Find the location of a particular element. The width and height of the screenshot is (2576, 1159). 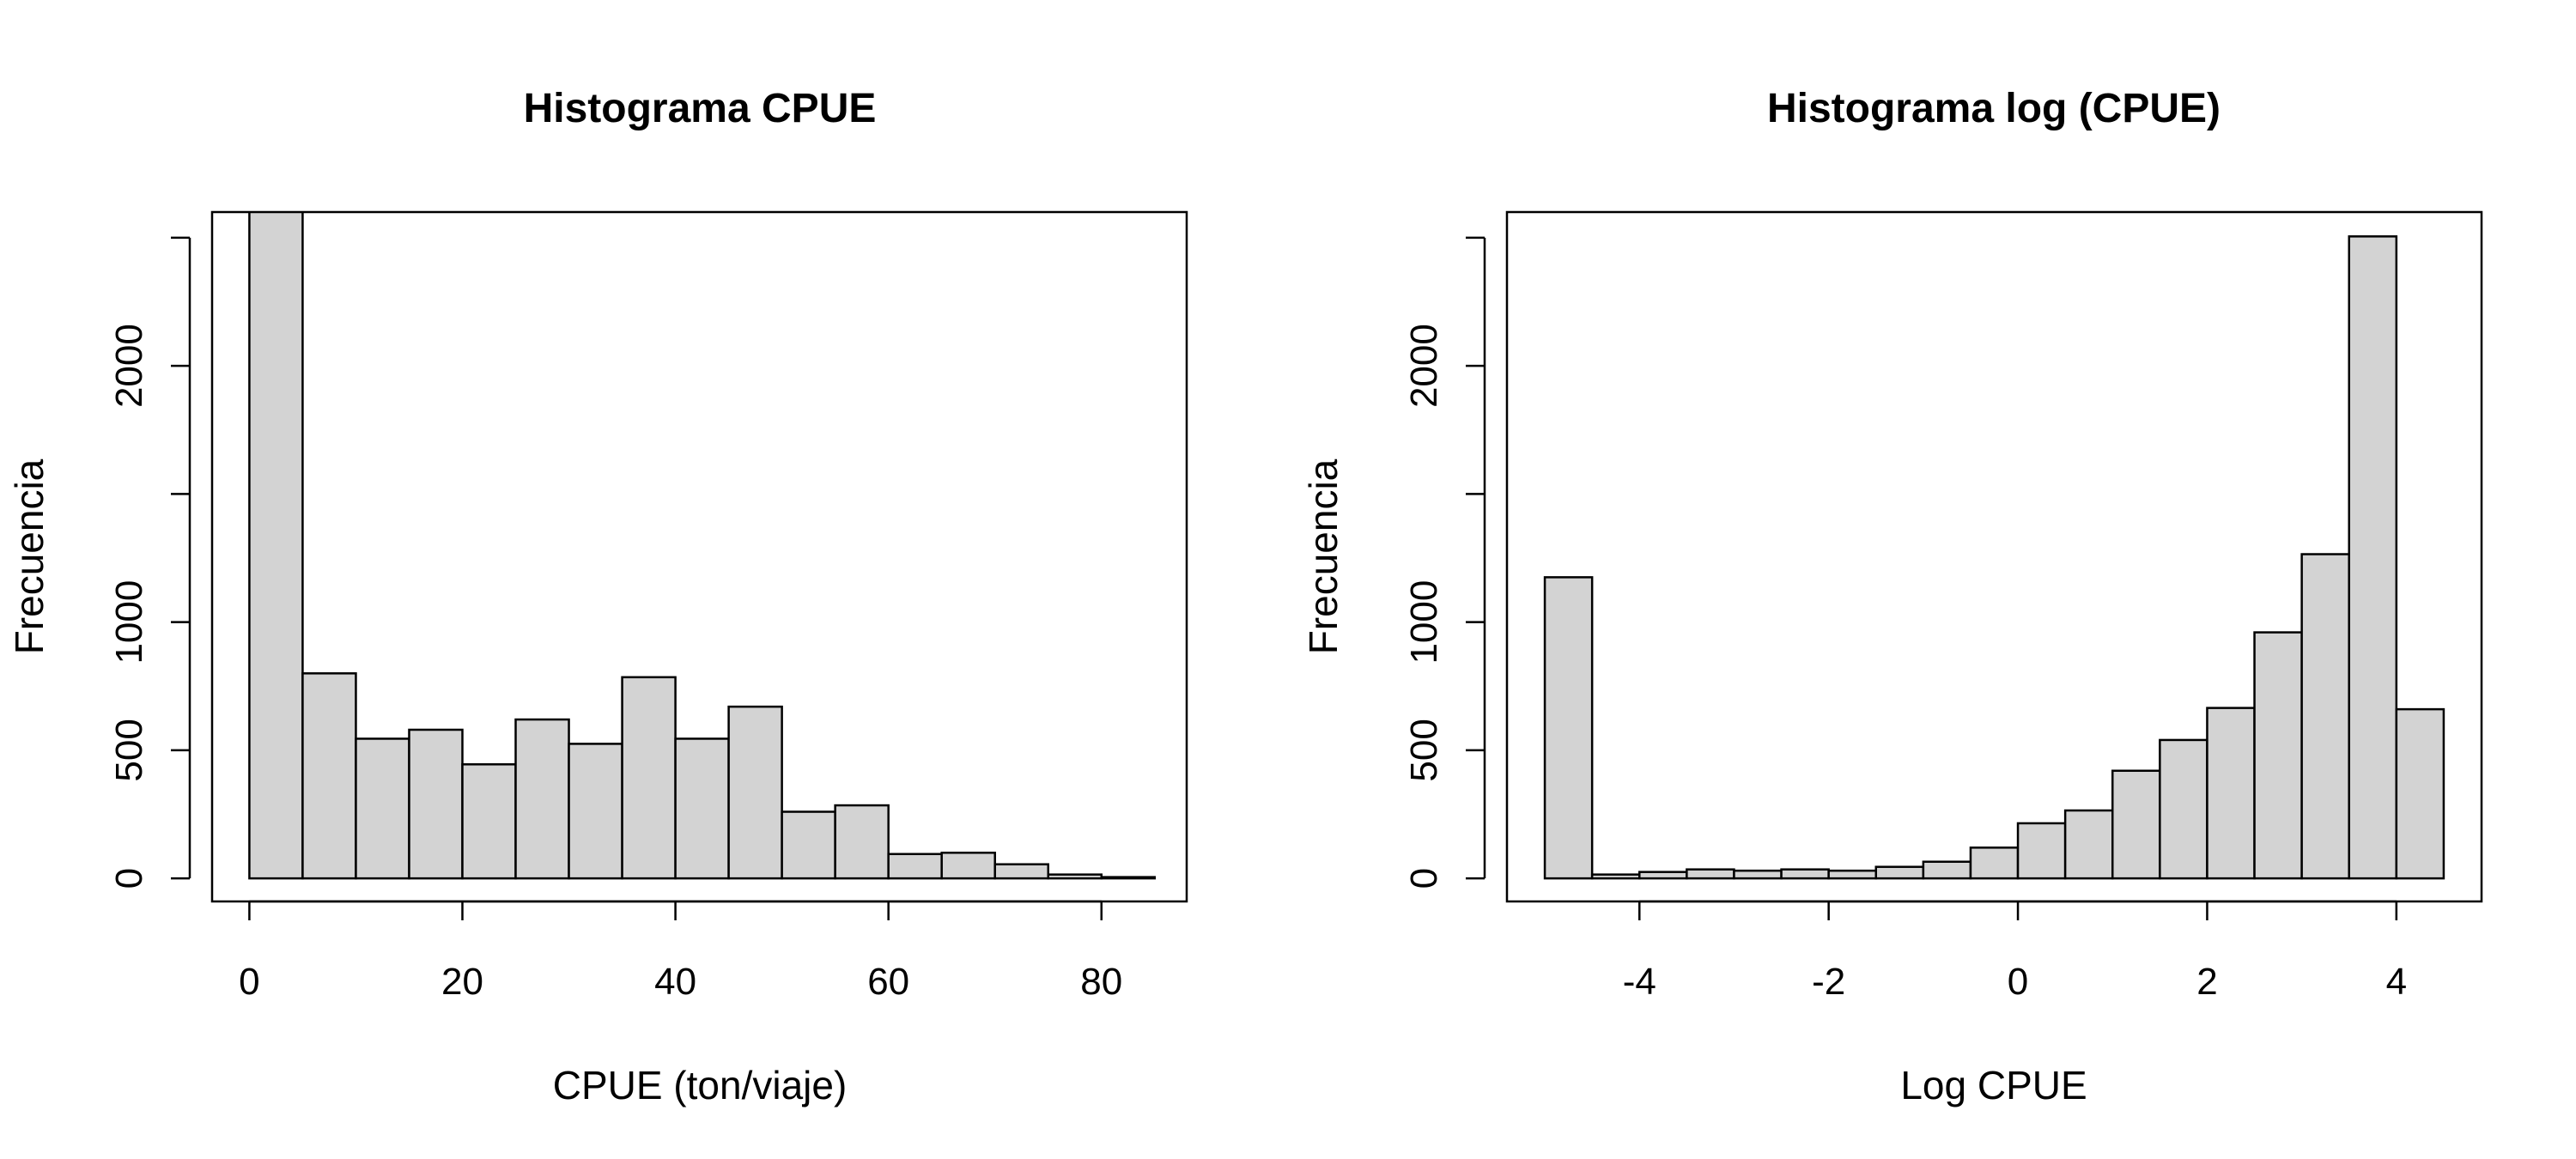

x-tick-label: 40 is located at coordinates (675, 982).